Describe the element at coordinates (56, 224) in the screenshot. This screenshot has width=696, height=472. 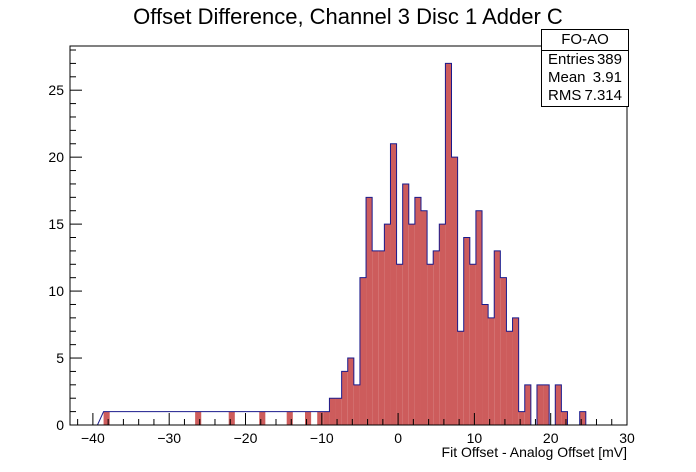
I see `y-tick-label: 15` at that location.